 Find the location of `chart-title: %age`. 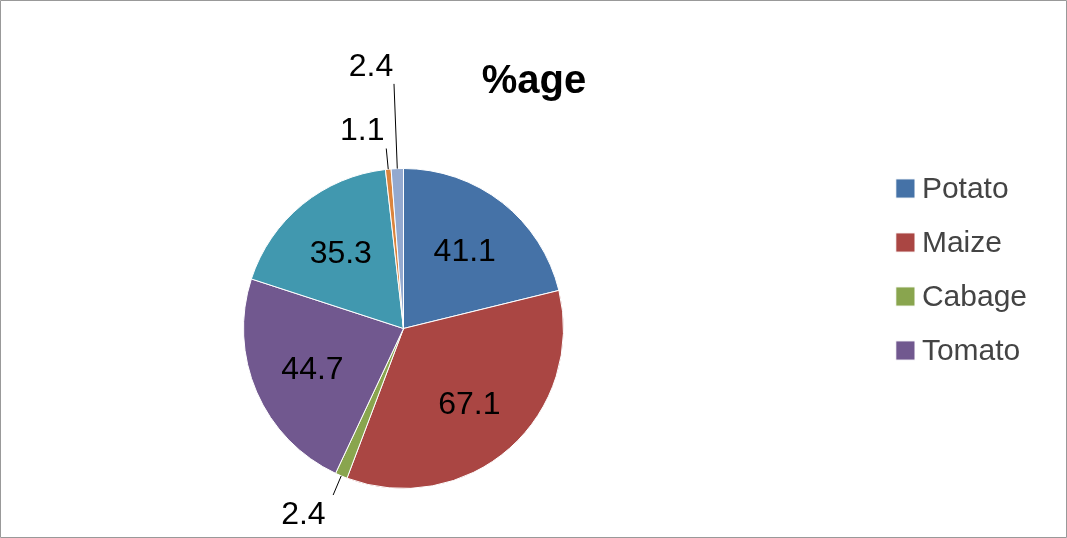

chart-title: %age is located at coordinates (534, 78).